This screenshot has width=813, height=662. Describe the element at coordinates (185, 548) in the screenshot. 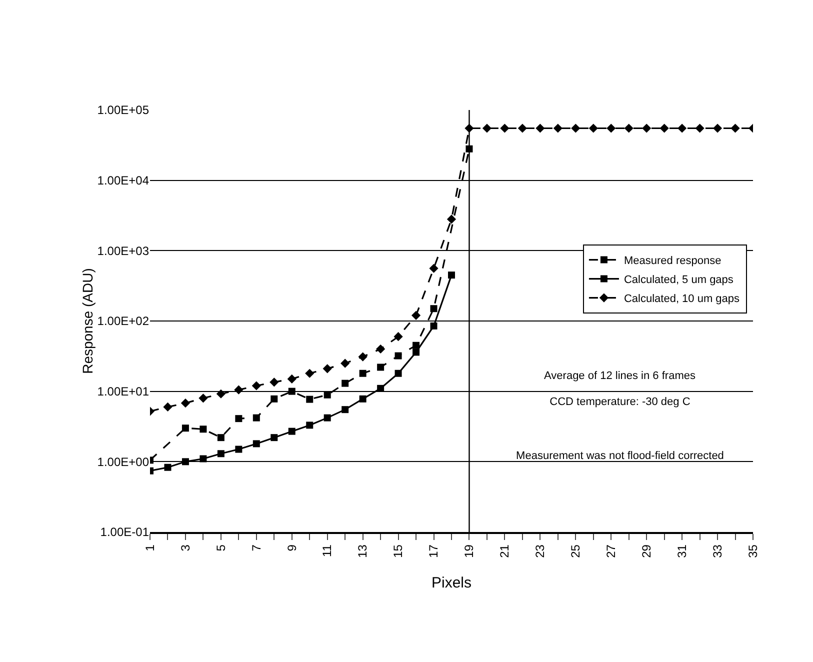

I see `x-tick-label: 3` at that location.